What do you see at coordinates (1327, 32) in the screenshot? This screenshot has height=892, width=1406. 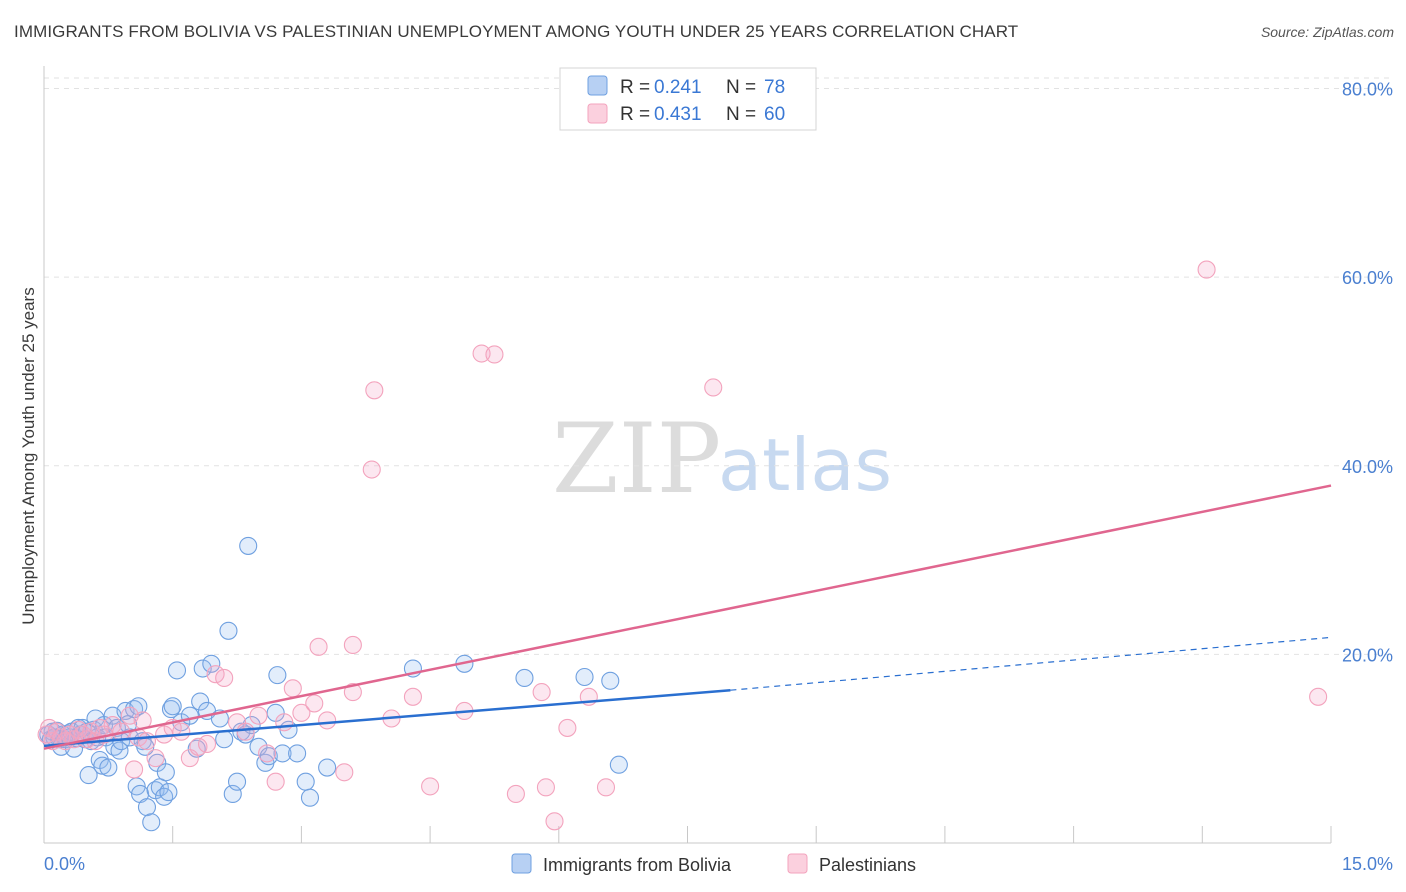 I see `source-credit: Source: ZipAtlas.com` at bounding box center [1327, 32].